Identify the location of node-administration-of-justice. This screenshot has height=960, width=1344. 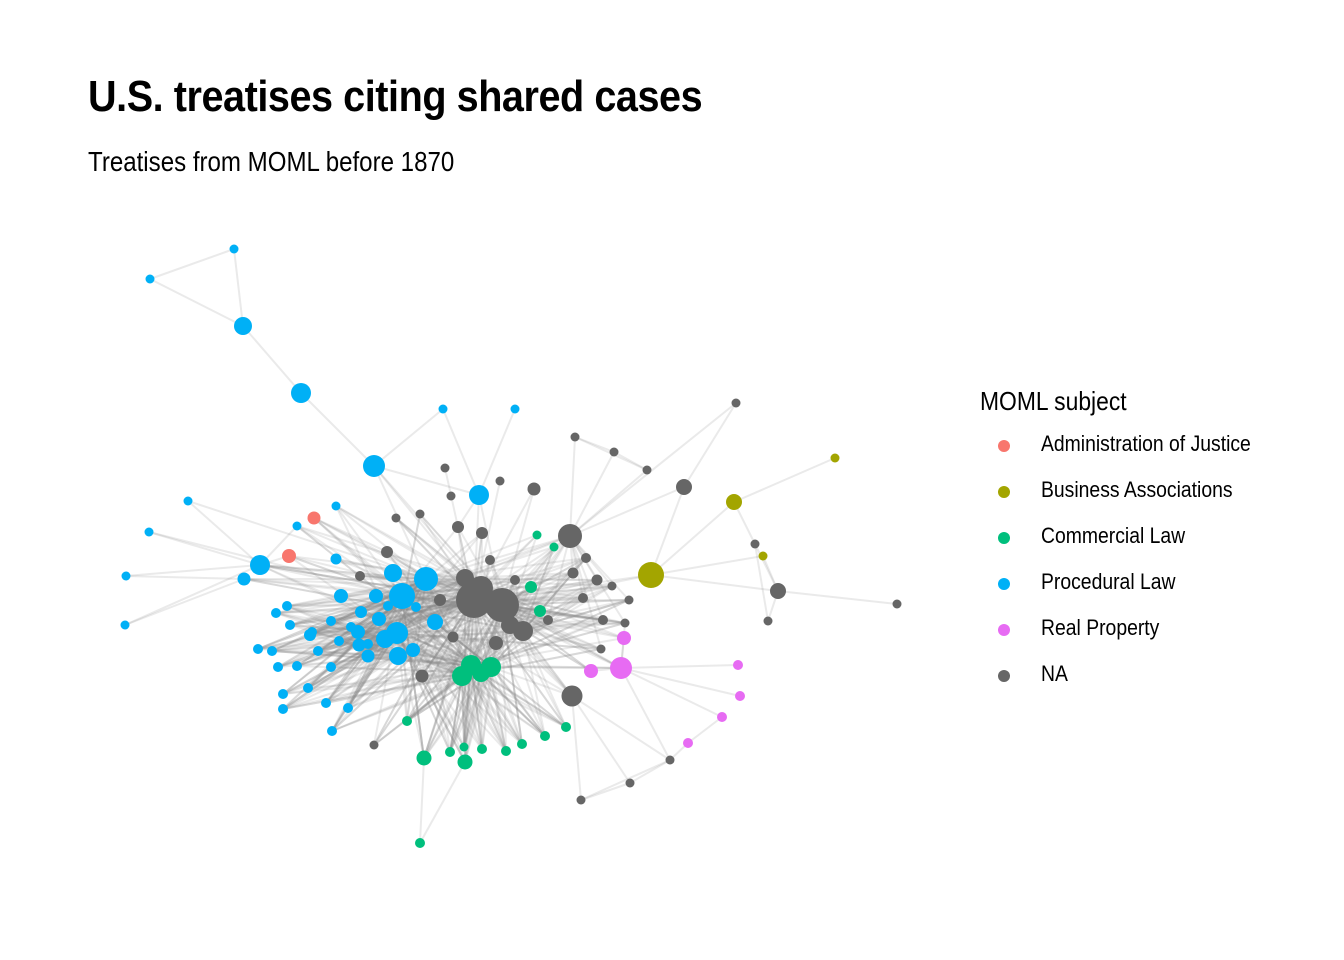
(314, 518).